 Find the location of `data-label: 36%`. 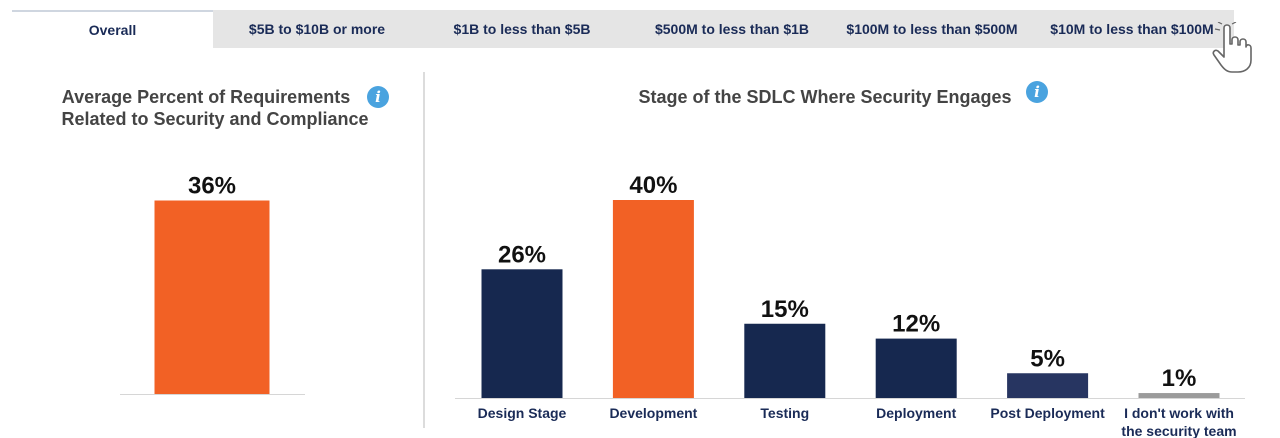

data-label: 36% is located at coordinates (212, 186).